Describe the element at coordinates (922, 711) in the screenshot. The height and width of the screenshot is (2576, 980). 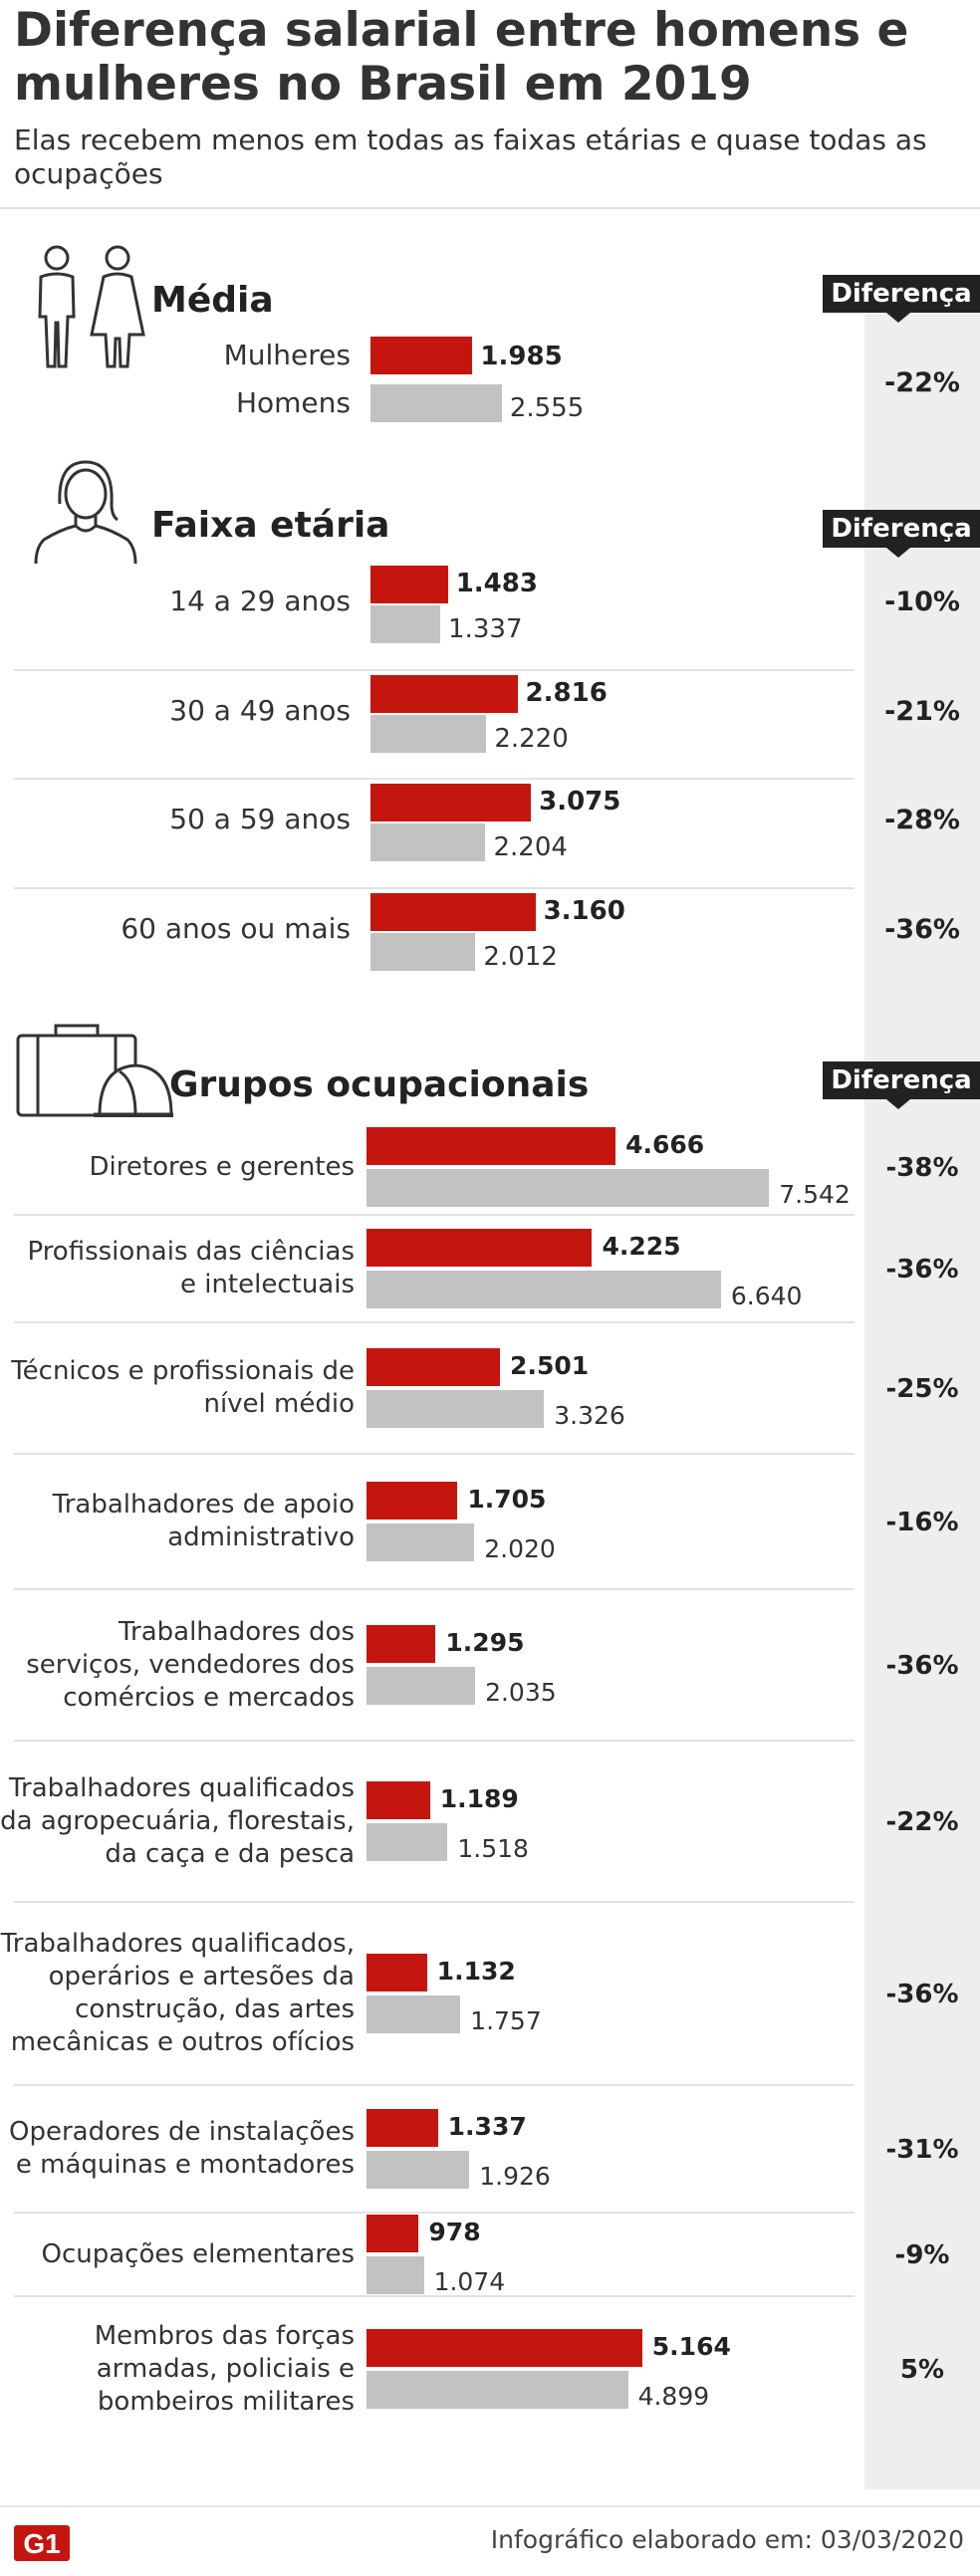
I see `difference-value: -21%` at that location.